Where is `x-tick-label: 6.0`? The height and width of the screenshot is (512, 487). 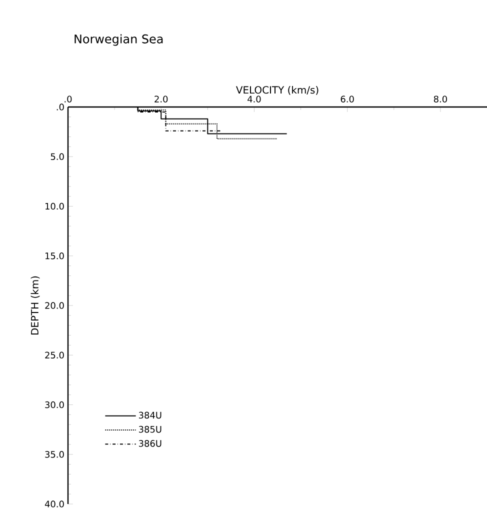
x-tick-label: 6.0 is located at coordinates (347, 99).